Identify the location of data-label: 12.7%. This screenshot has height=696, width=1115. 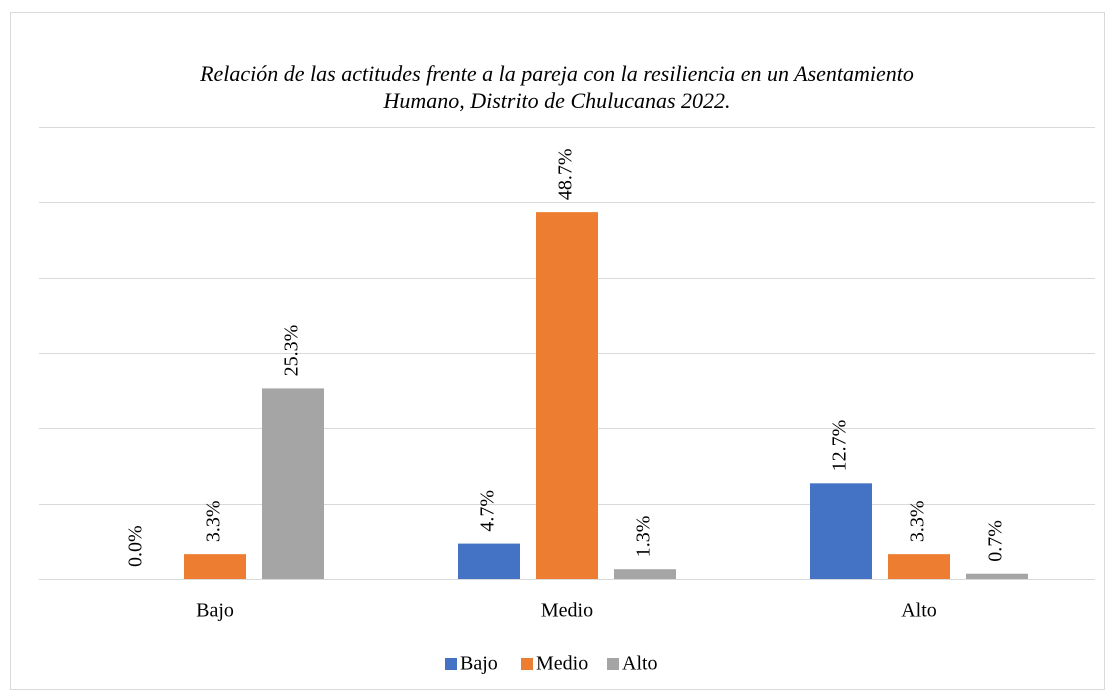
(840, 446).